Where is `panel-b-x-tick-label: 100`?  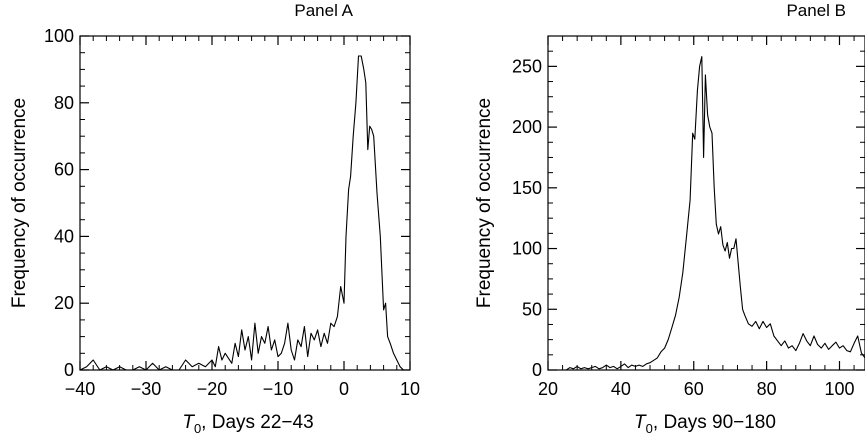
panel-b-x-tick-label: 100 is located at coordinates (839, 389).